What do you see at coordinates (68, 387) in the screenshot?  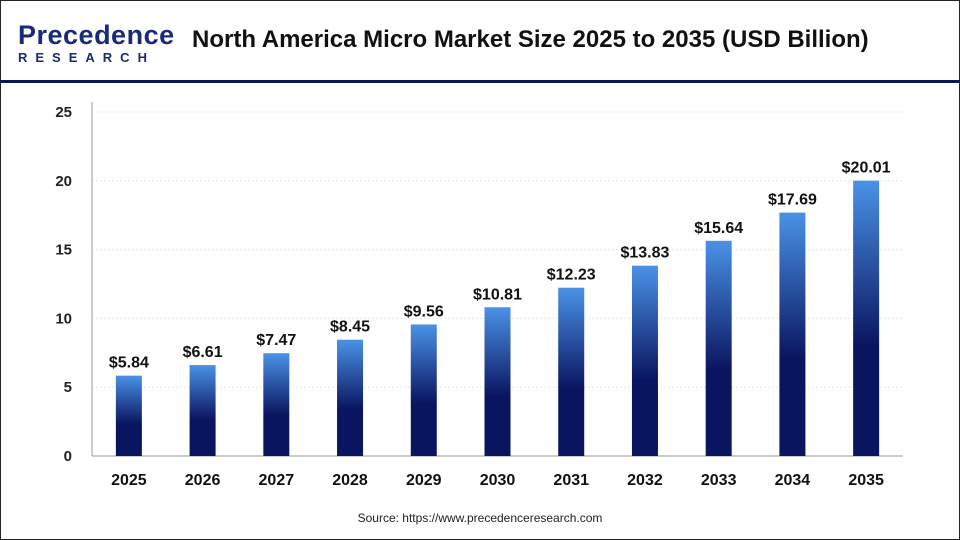 I see `y-tick-label: 5` at bounding box center [68, 387].